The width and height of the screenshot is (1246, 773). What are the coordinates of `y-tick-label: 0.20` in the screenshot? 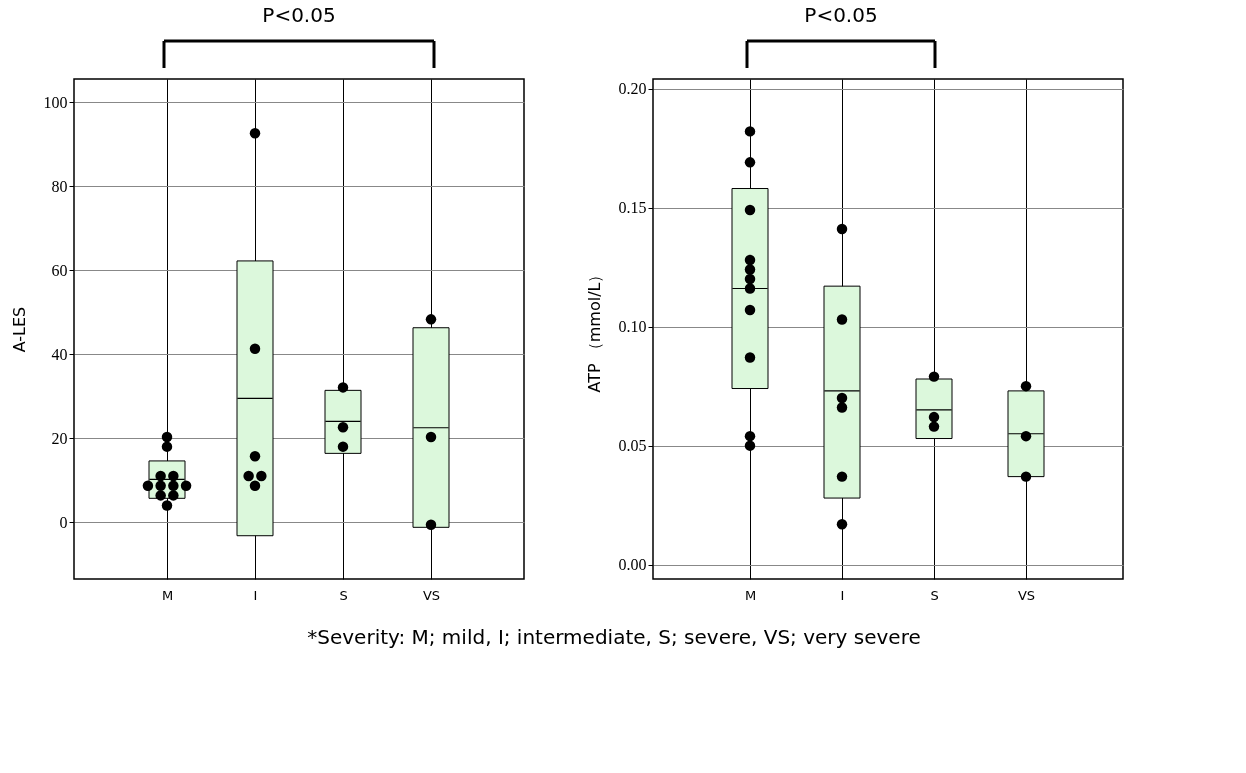 It's located at (632, 89).